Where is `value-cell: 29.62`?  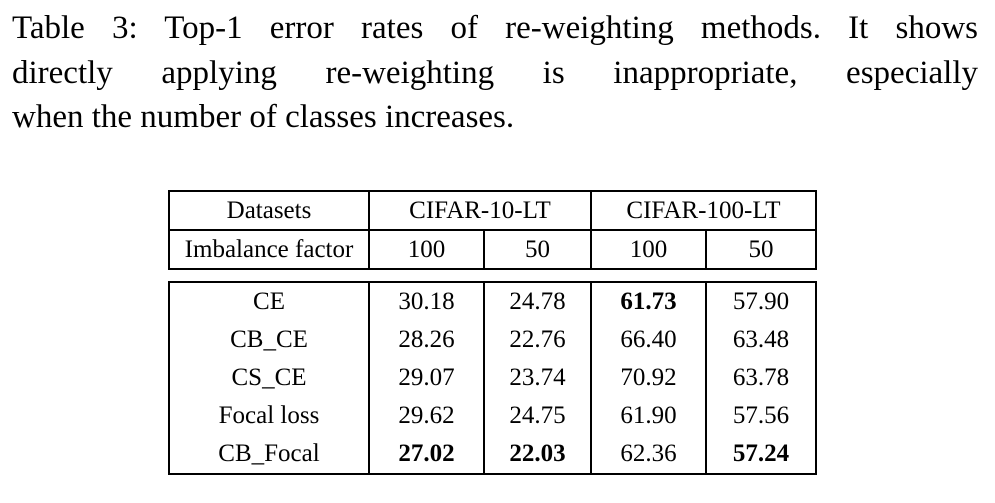 value-cell: 29.62 is located at coordinates (426, 416).